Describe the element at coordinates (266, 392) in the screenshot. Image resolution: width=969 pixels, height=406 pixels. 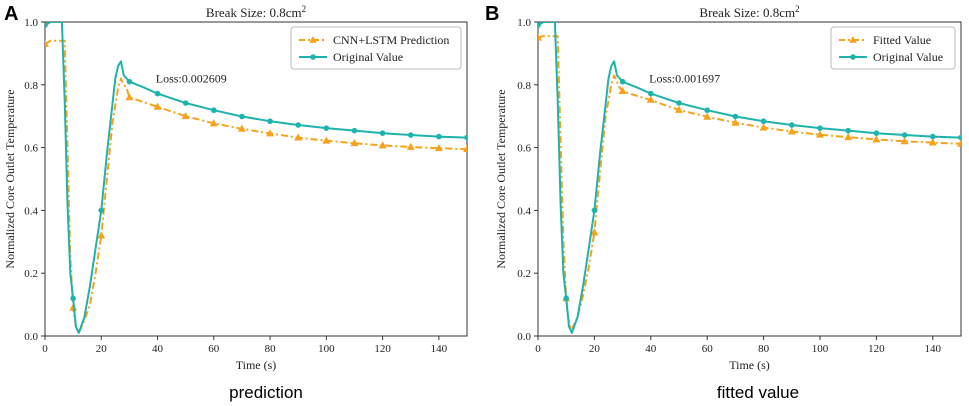
I see `panel-caption: prediction` at that location.